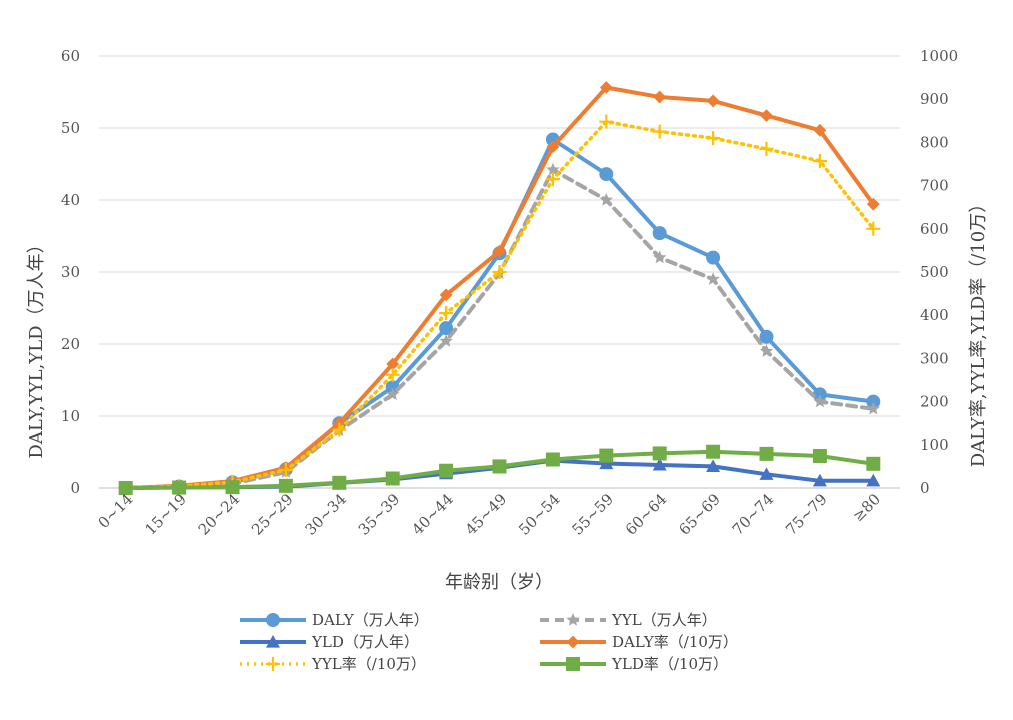  I want to click on y-tick-label-right: 100, so click(934, 445).